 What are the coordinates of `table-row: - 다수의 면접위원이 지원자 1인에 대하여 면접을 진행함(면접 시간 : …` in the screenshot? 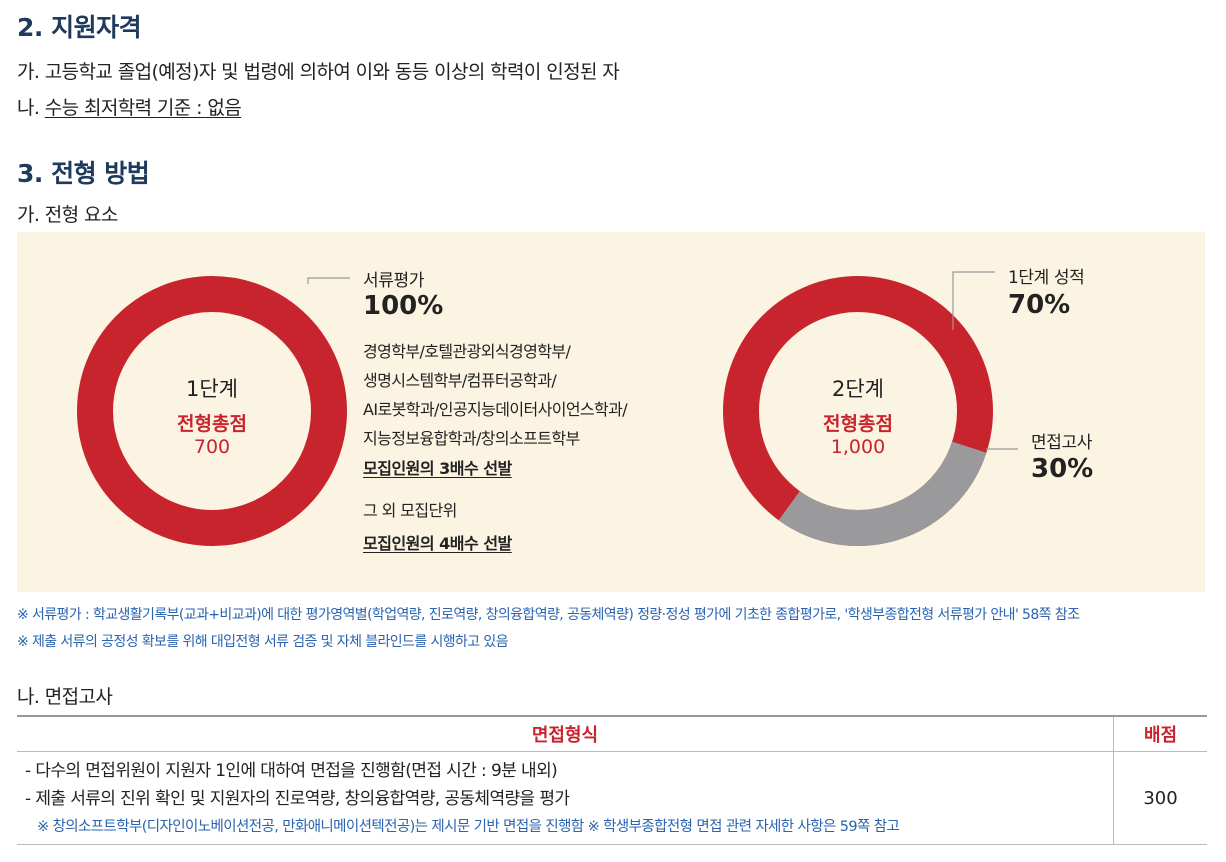 It's located at (612, 798).